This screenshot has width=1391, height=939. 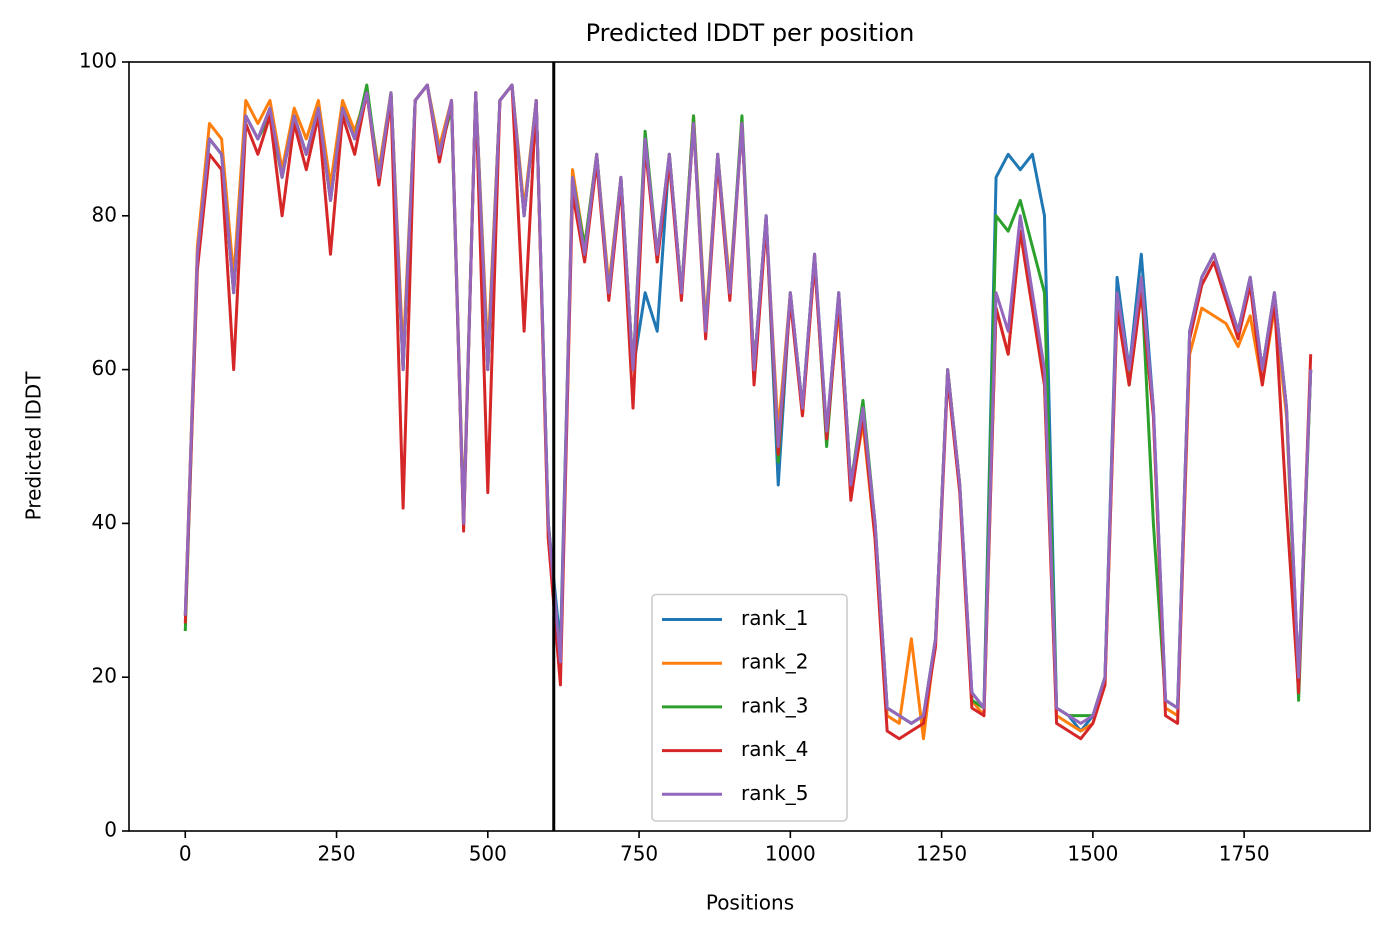 What do you see at coordinates (104, 676) in the screenshot?
I see `y-tick-label: 20` at bounding box center [104, 676].